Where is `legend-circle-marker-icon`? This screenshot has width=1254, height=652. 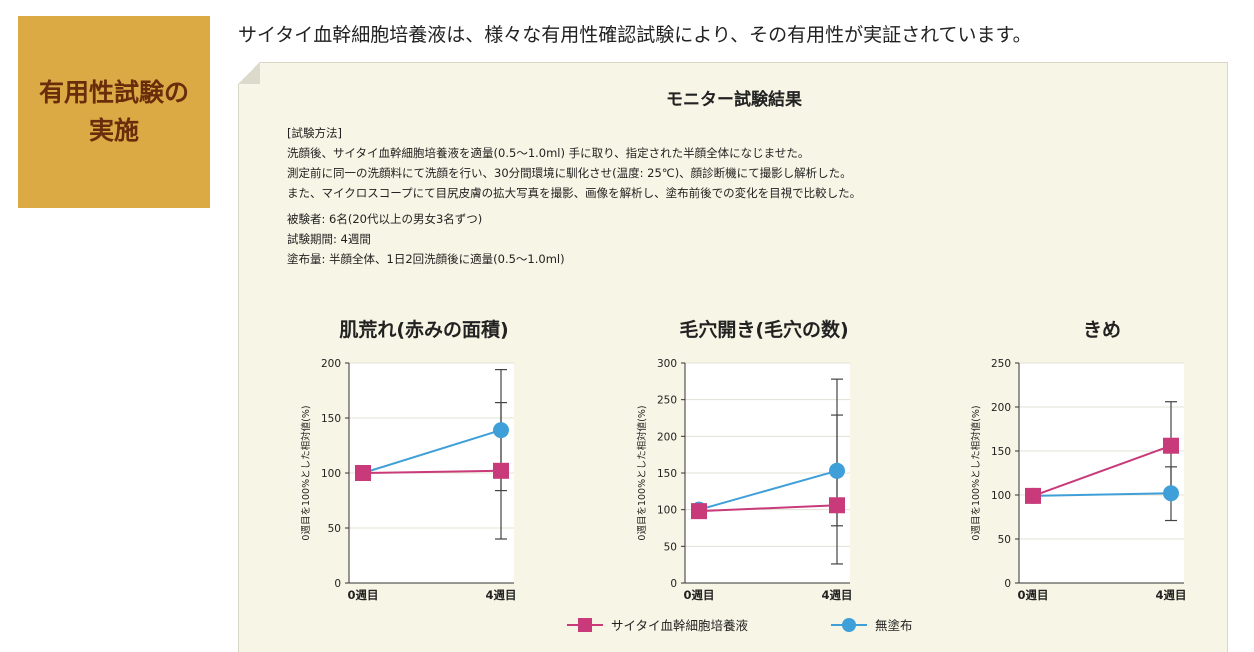 legend-circle-marker-icon is located at coordinates (849, 624).